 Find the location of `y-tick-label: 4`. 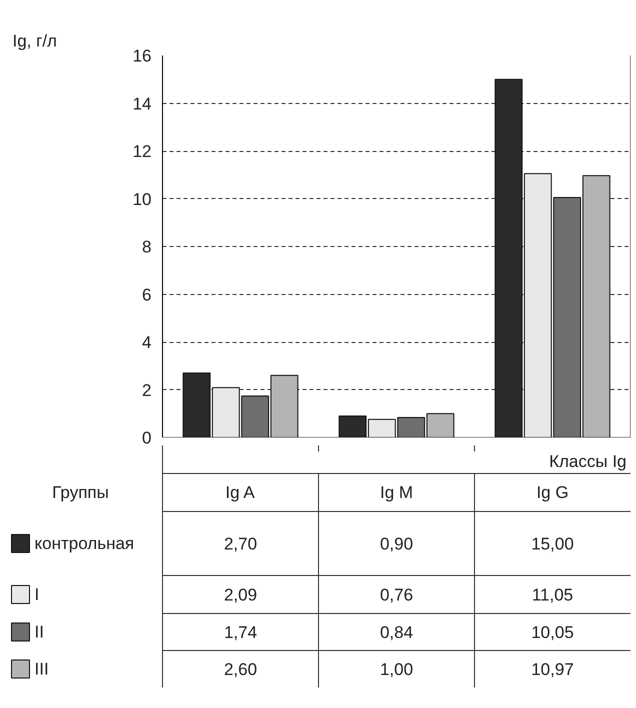

y-tick-label: 4 is located at coordinates (147, 342).